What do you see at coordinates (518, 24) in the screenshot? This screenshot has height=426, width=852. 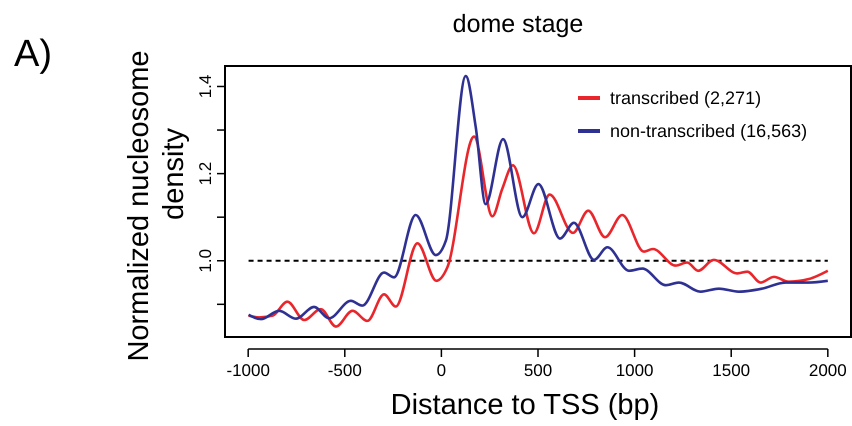 I see `chart-title: dome stage` at bounding box center [518, 24].